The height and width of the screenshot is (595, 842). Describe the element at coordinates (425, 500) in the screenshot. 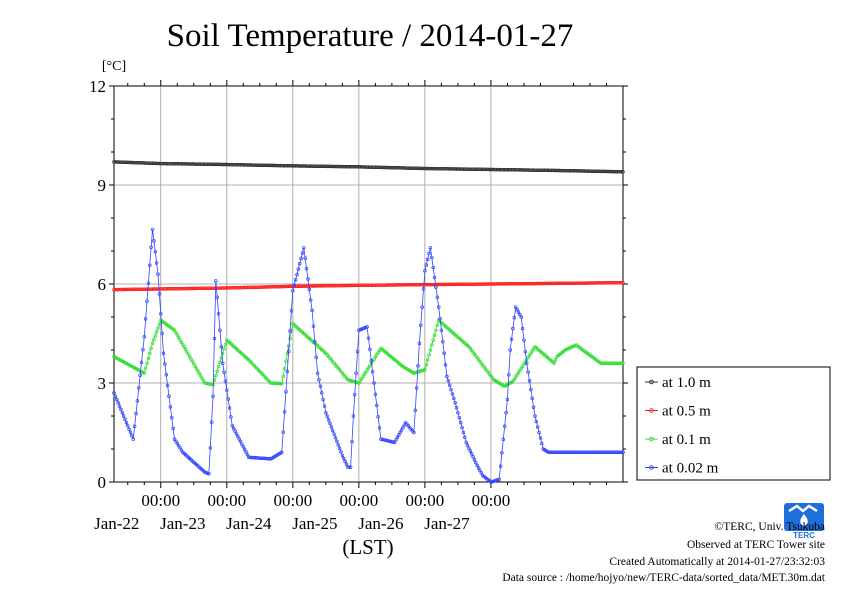

I see `x-tick-time-label: 00:00` at that location.